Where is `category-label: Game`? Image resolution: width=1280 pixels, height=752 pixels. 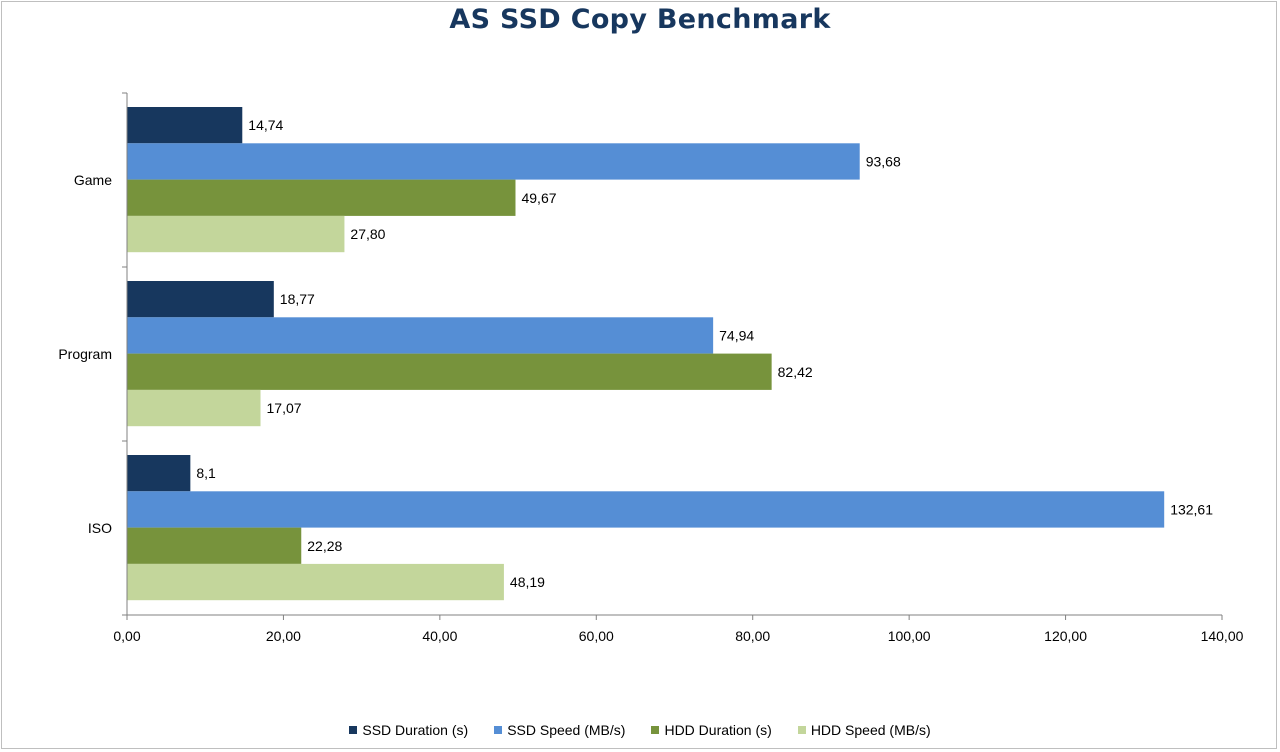 category-label: Game is located at coordinates (93, 180).